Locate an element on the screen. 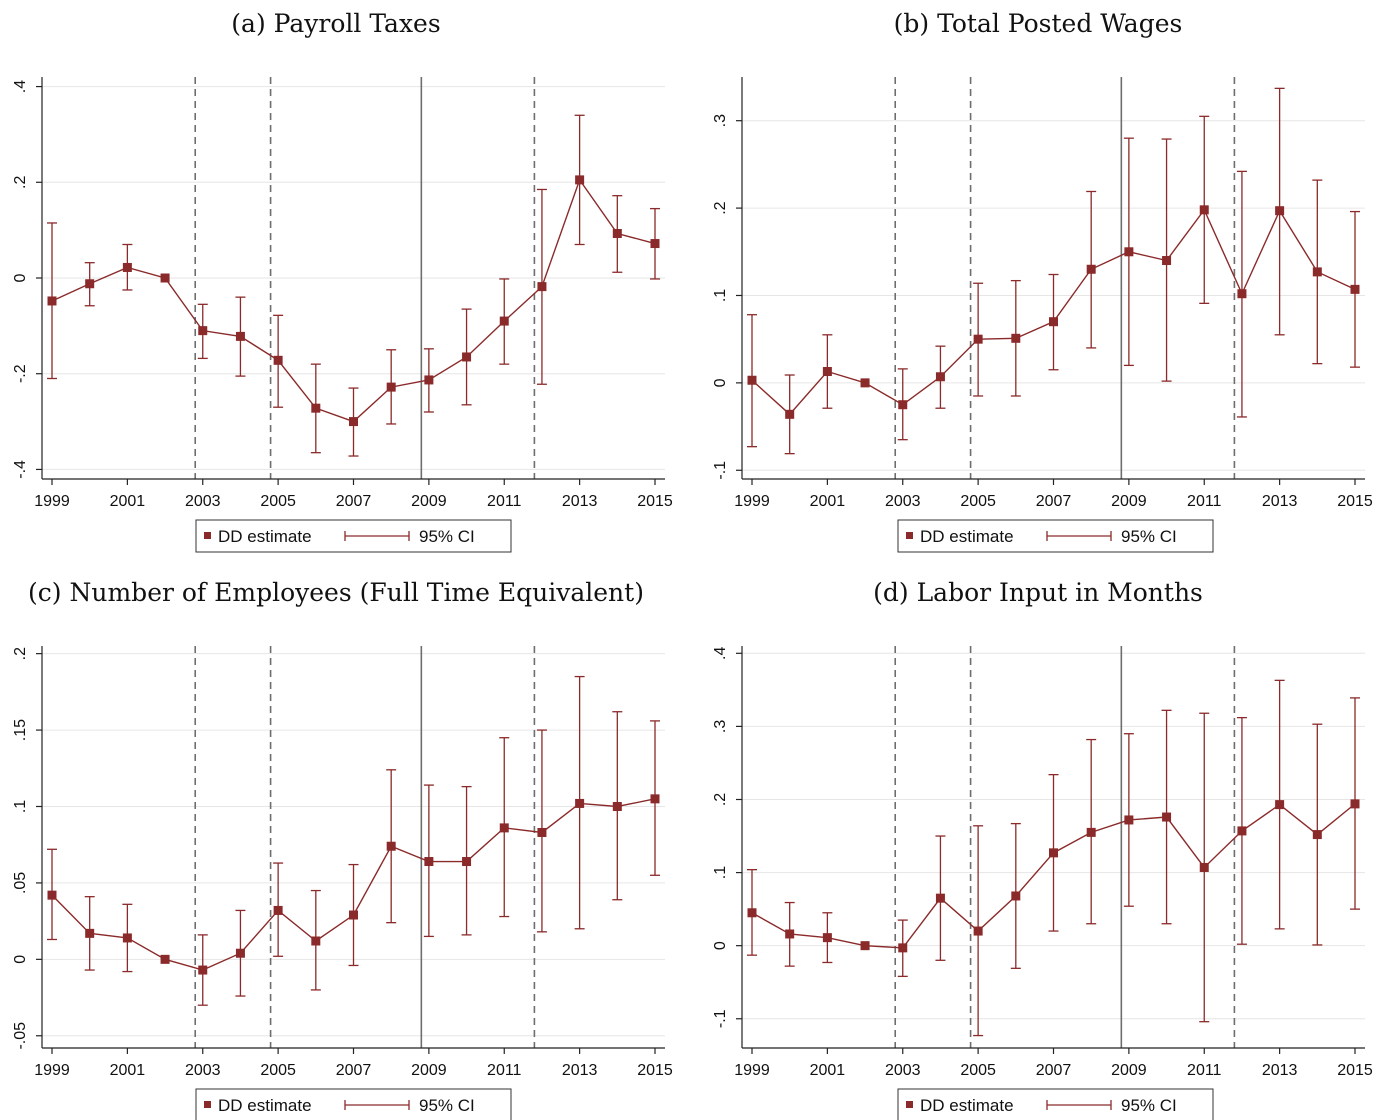 Image resolution: width=1377 pixels, height=1120 pixels. panel-d-title: (d) Labor Input in Months is located at coordinates (1038, 592).